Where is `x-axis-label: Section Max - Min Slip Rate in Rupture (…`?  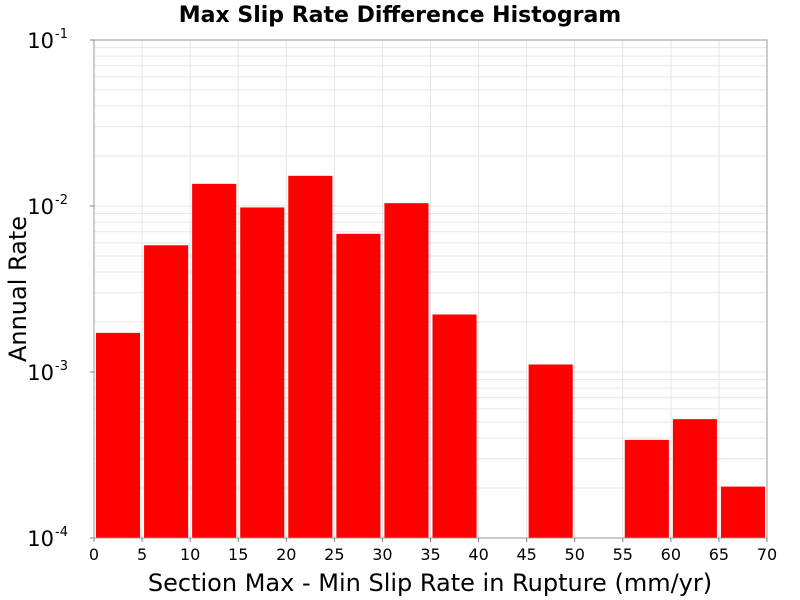
x-axis-label: Section Max - Min Slip Rate in Rupture (… is located at coordinates (430, 583).